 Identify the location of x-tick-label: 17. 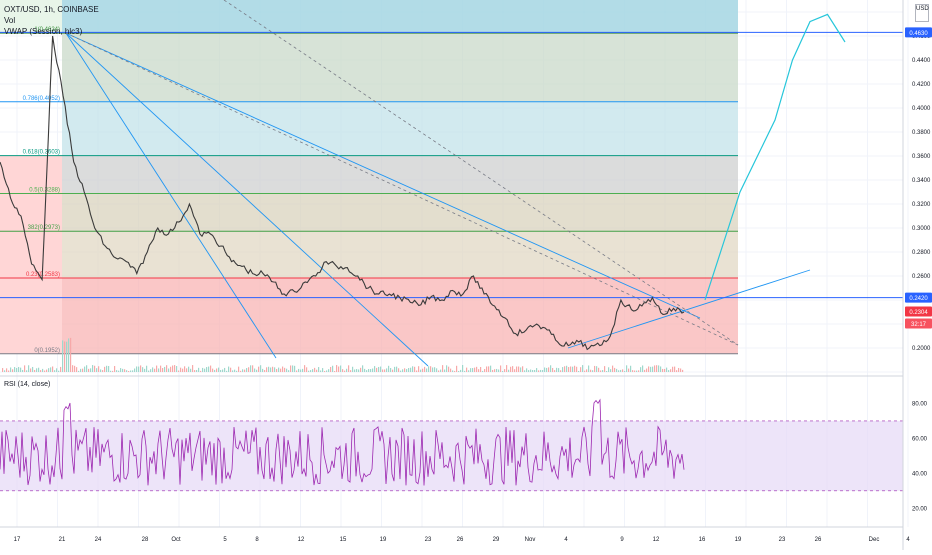
(17, 540).